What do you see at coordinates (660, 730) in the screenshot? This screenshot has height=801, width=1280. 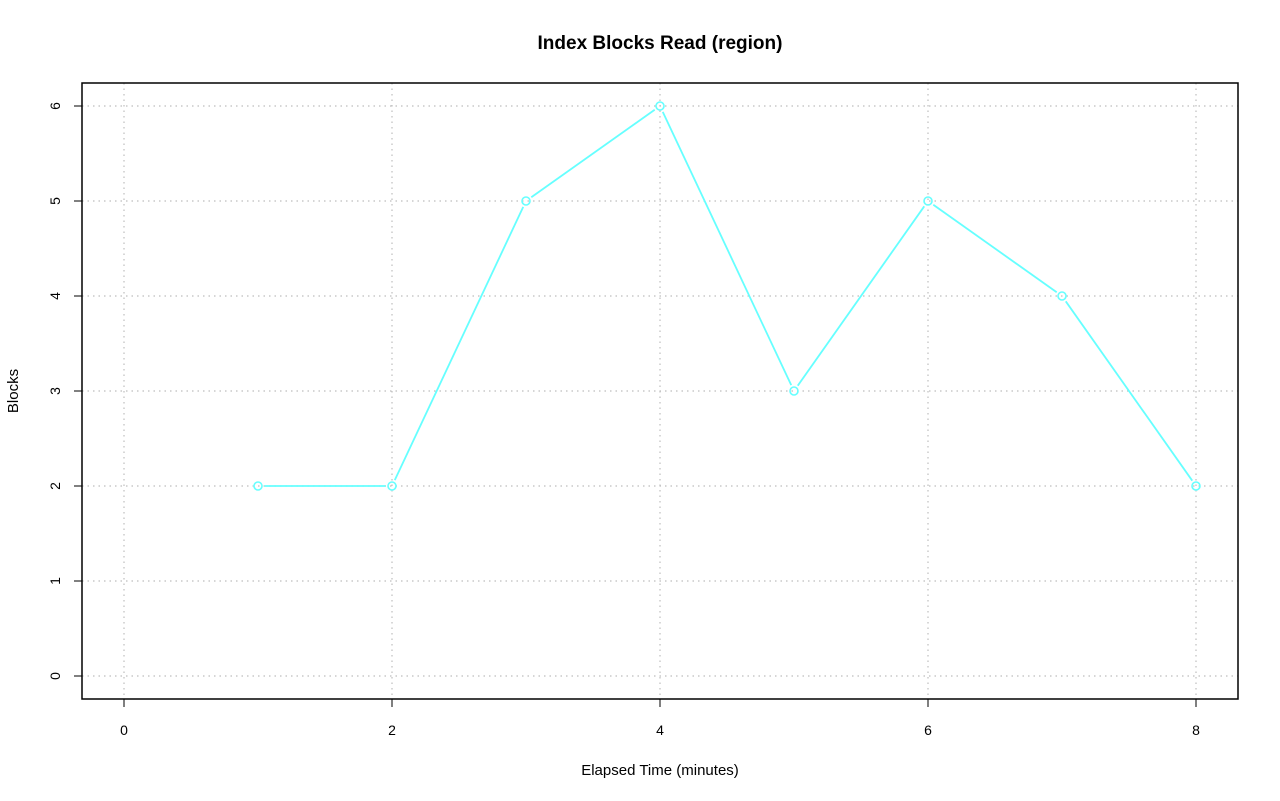 I see `x-tick-label: 4` at bounding box center [660, 730].